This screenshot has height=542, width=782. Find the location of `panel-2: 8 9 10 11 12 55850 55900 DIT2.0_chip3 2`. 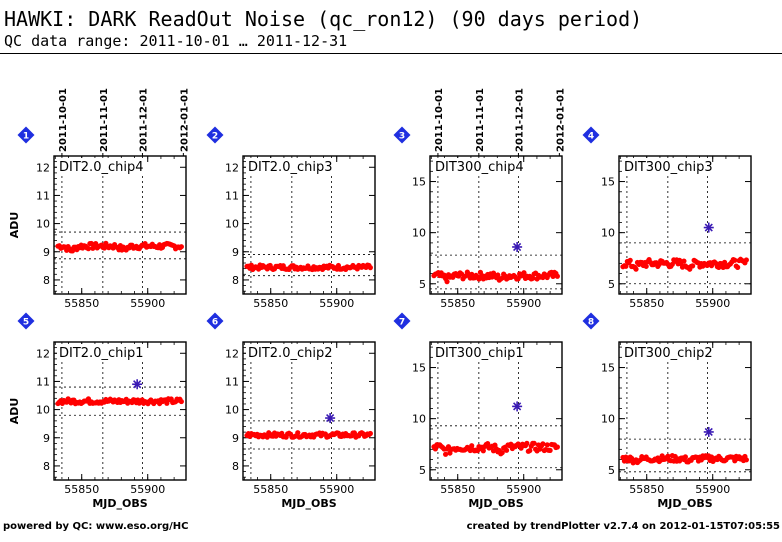

panel-2: 8 9 10 11 12 55850 55900 DIT2.0_chip3 2 is located at coordinates (291, 218).